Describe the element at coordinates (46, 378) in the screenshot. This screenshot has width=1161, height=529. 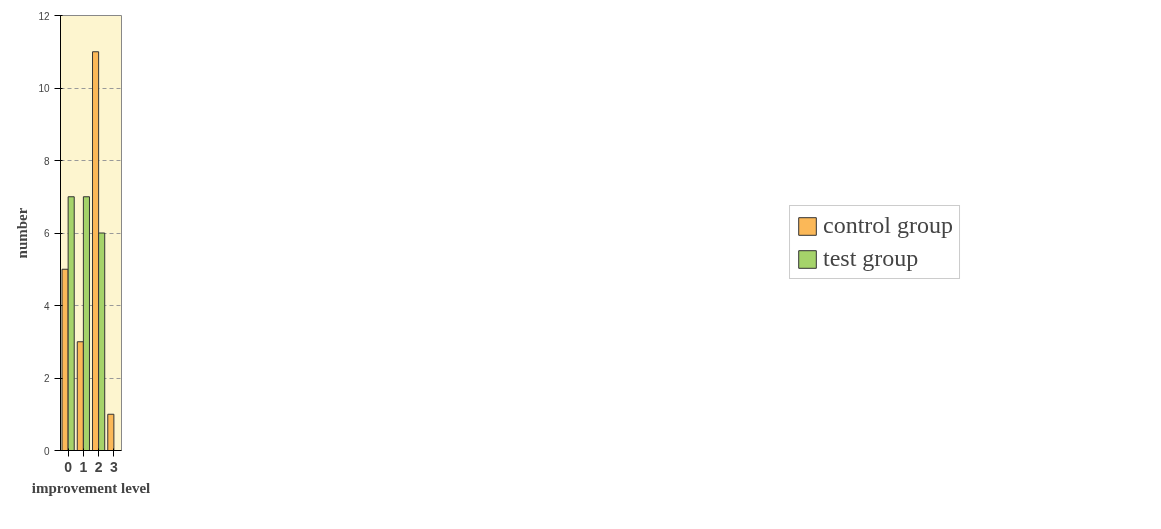
I see `y-tick-label: 2` at that location.